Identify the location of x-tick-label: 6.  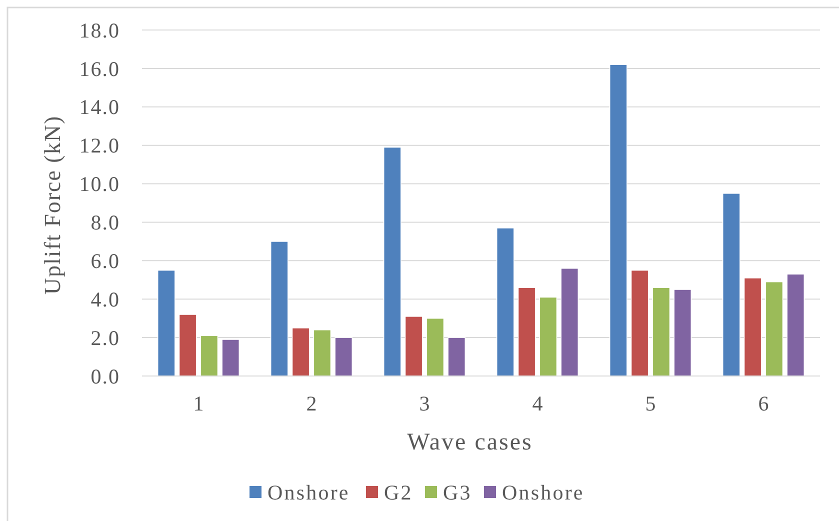
(763, 403).